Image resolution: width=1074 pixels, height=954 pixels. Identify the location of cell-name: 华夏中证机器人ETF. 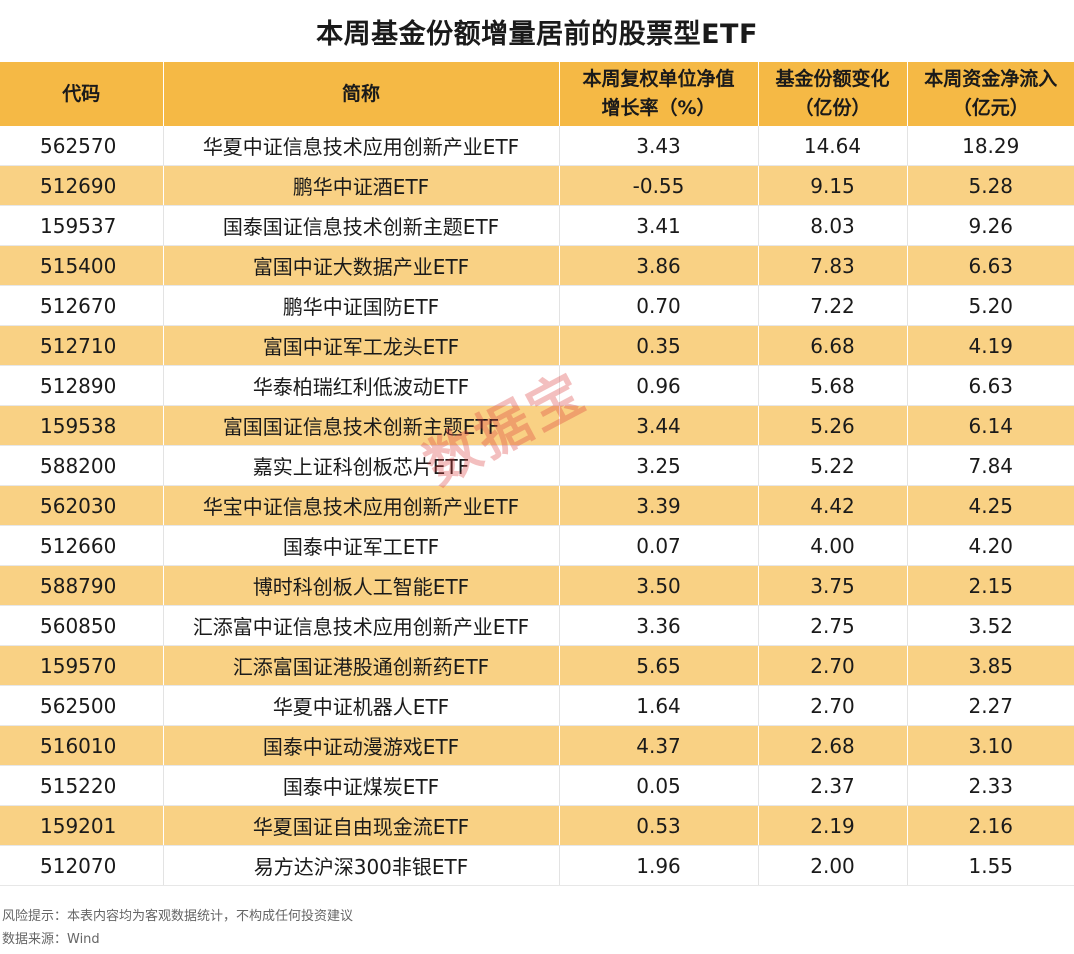
(361, 705).